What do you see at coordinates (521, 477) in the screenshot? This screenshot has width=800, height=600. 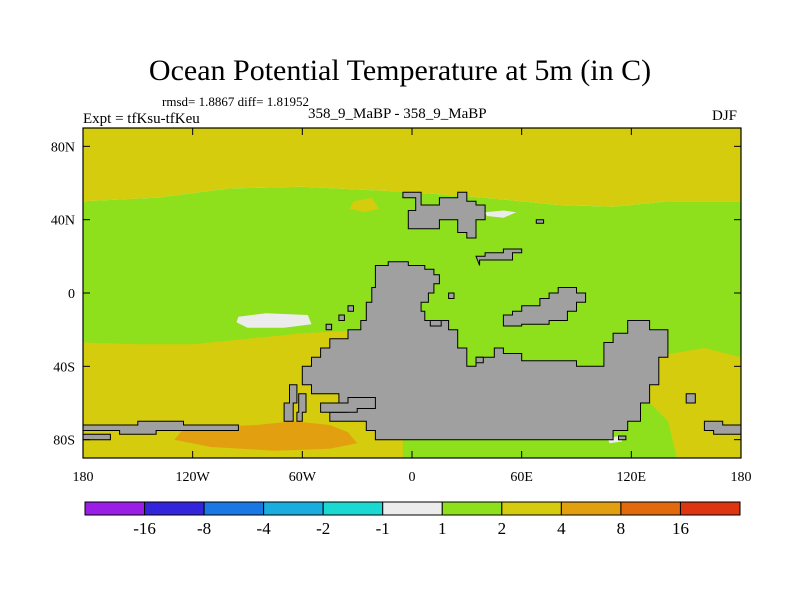 I see `x-tick-label: 60E` at bounding box center [521, 477].